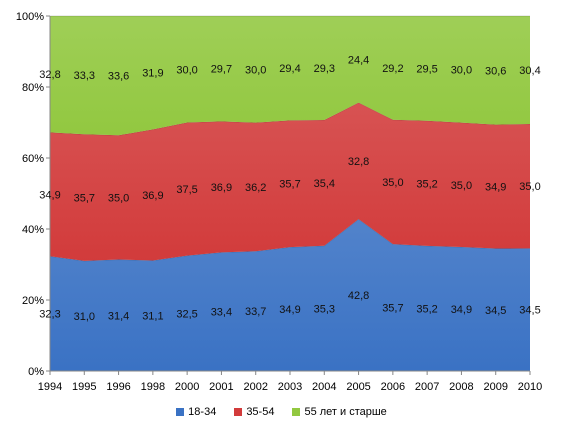  I want to click on y-tick-label: 60%, so click(33, 159).